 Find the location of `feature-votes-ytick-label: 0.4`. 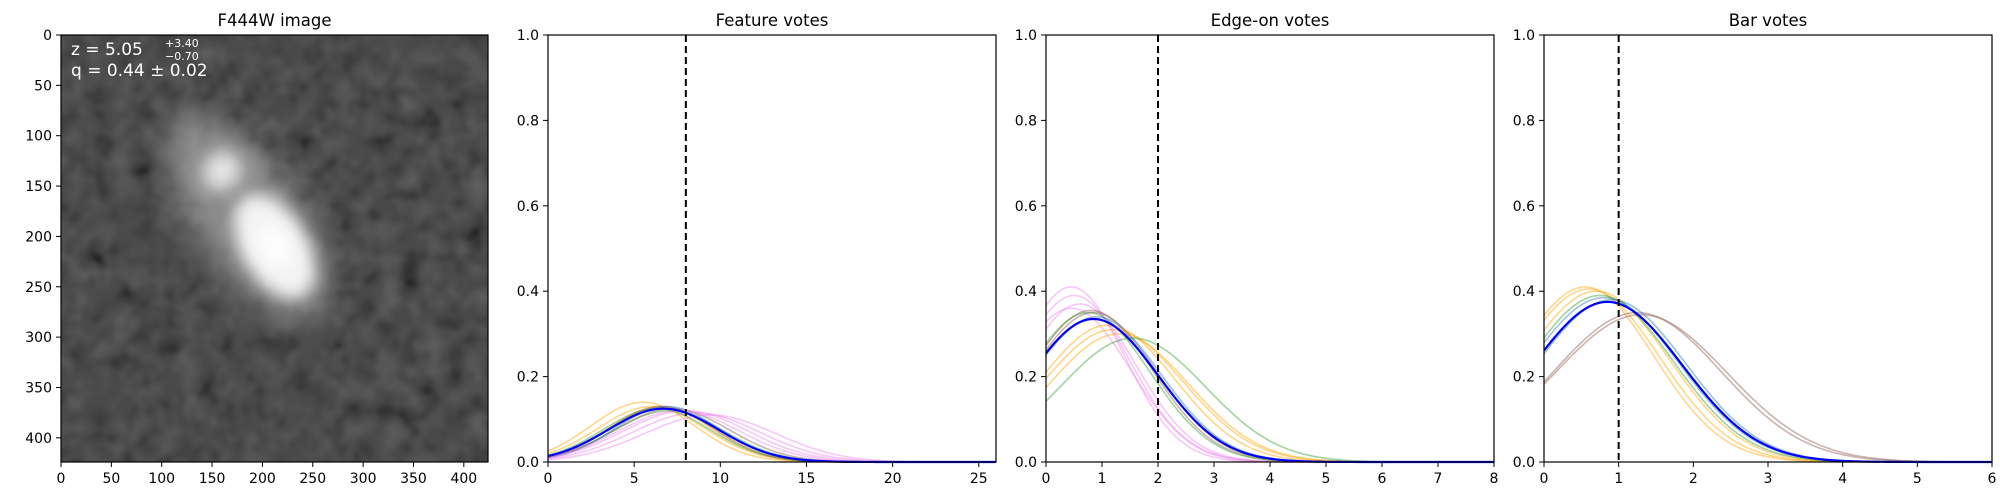

feature-votes-ytick-label: 0.4 is located at coordinates (528, 292).